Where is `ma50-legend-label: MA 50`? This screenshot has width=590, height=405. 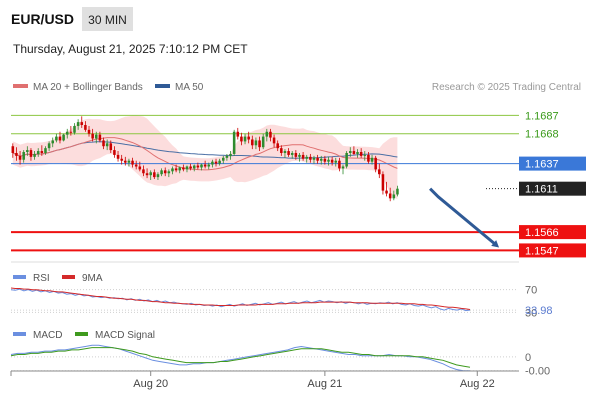 ma50-legend-label: MA 50 is located at coordinates (189, 87).